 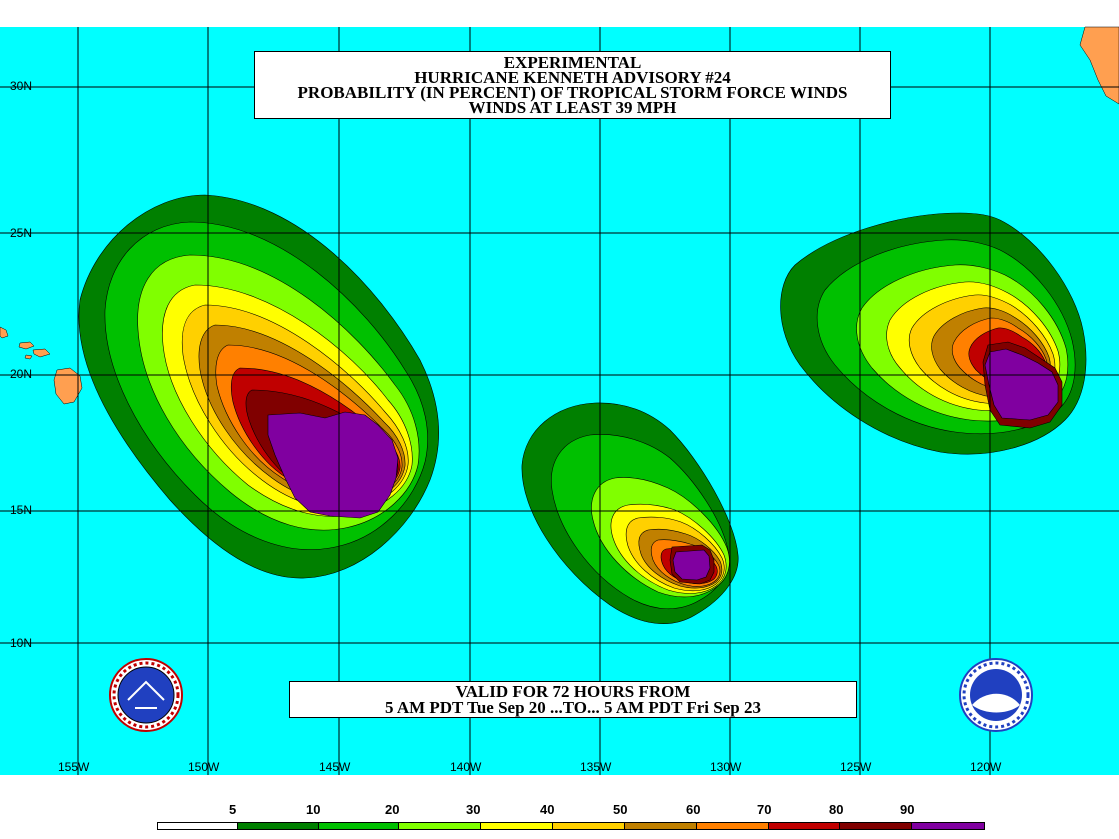 What do you see at coordinates (146, 695) in the screenshot?
I see `nws-logo-icon` at bounding box center [146, 695].